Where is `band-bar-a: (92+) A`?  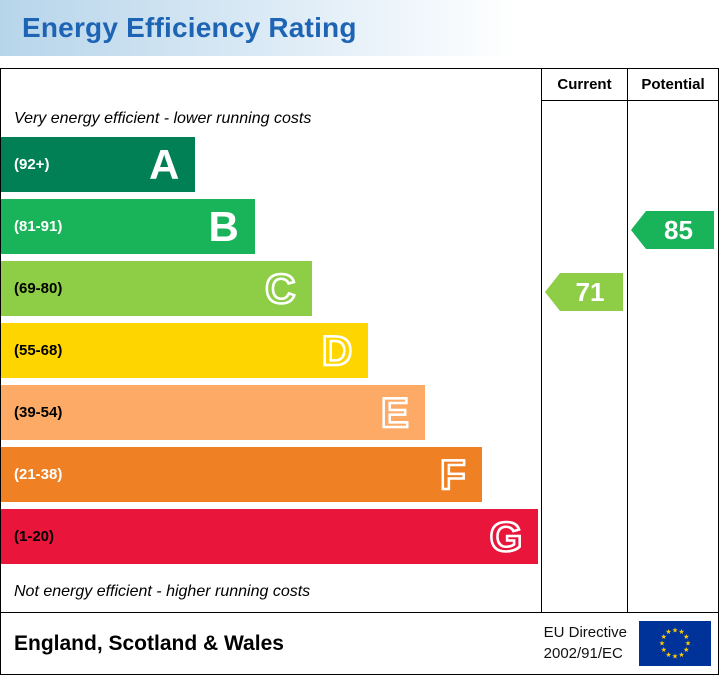
band-bar-a: (92+) A is located at coordinates (98, 164).